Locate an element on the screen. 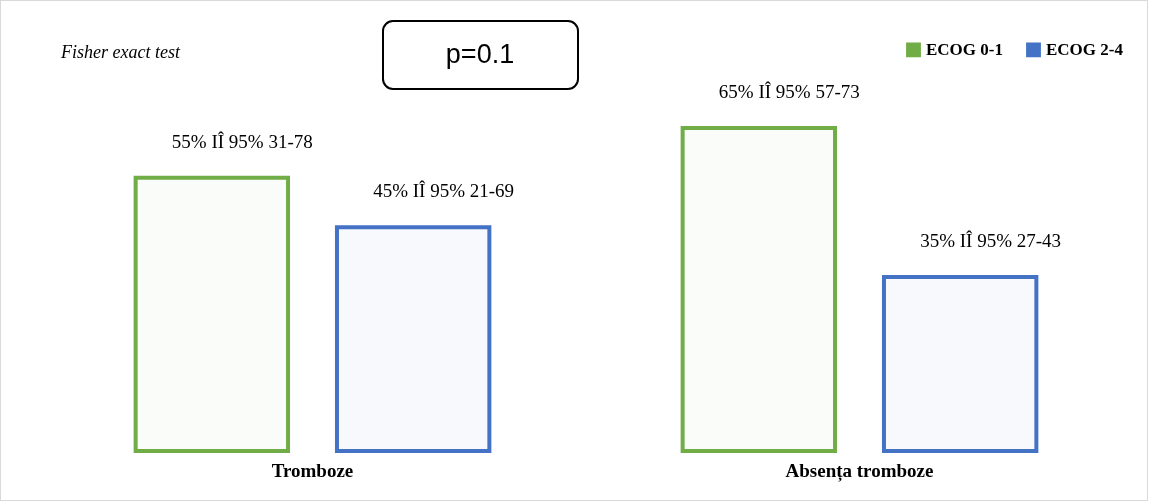  x-tick-label: Tromboze is located at coordinates (312, 470).